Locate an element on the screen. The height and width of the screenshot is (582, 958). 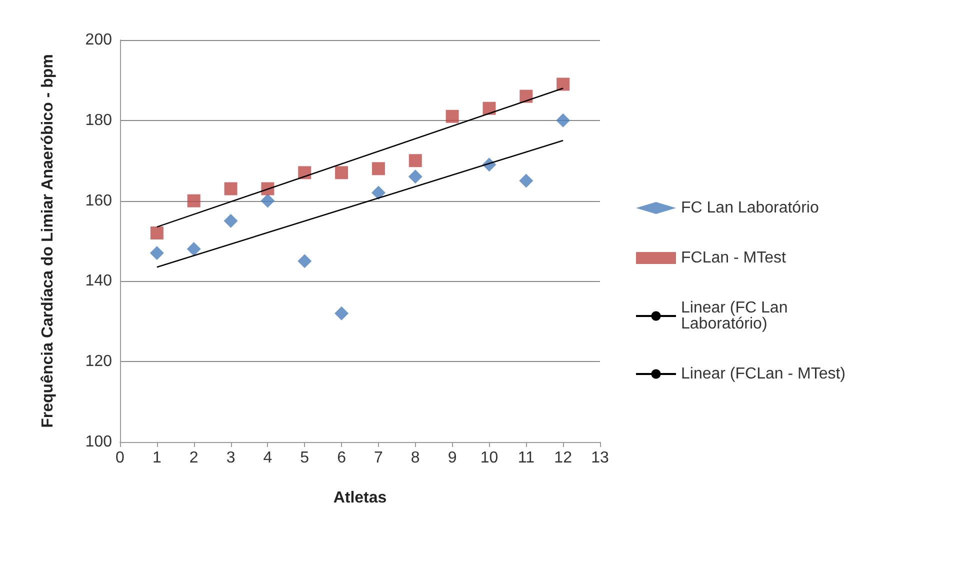
x-tick-label: 12 is located at coordinates (563, 458).